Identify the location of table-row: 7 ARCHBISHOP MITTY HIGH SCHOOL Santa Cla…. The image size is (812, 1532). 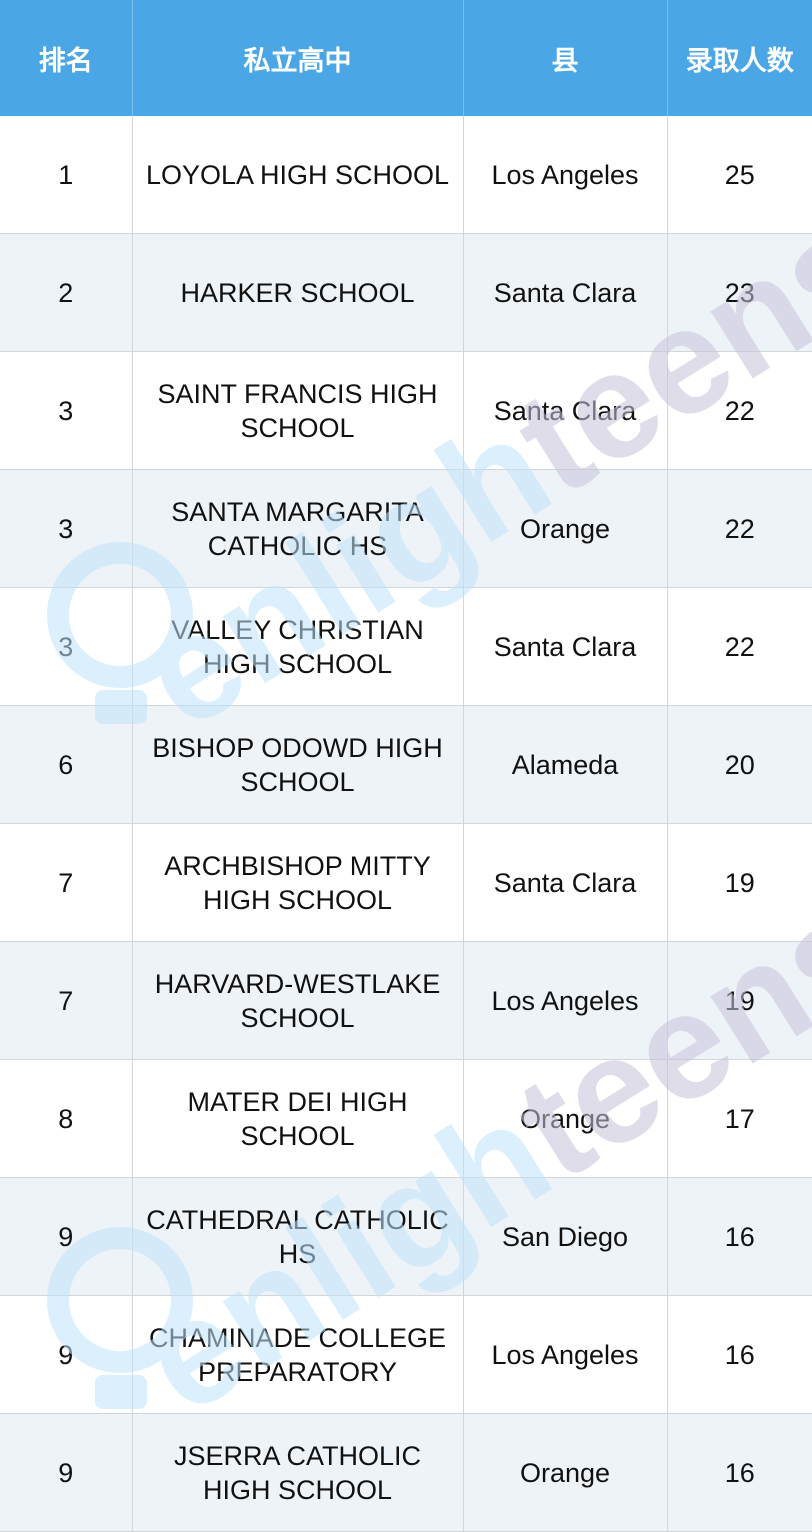
(406, 882).